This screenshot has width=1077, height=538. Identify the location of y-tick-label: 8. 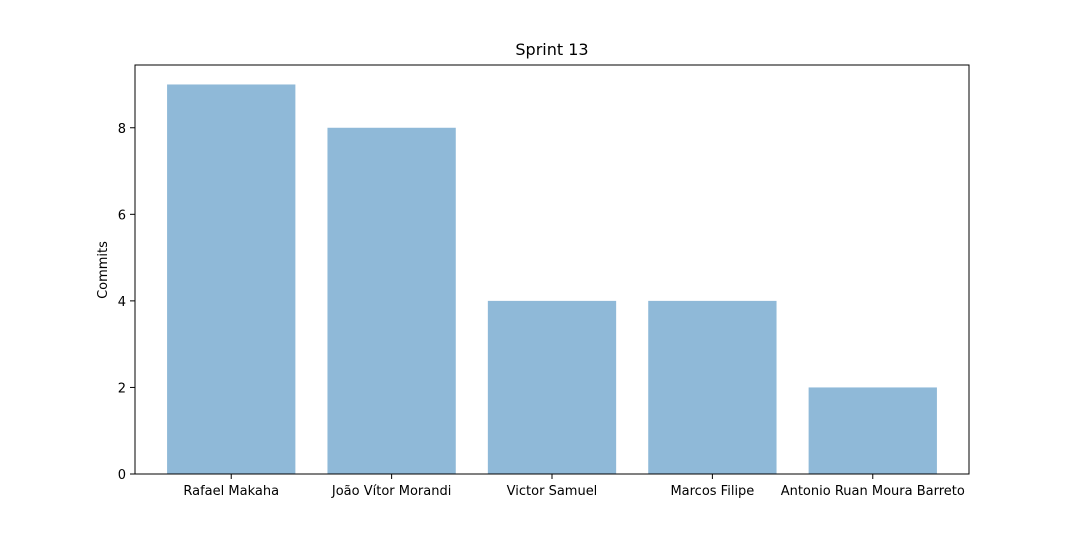
(122, 129).